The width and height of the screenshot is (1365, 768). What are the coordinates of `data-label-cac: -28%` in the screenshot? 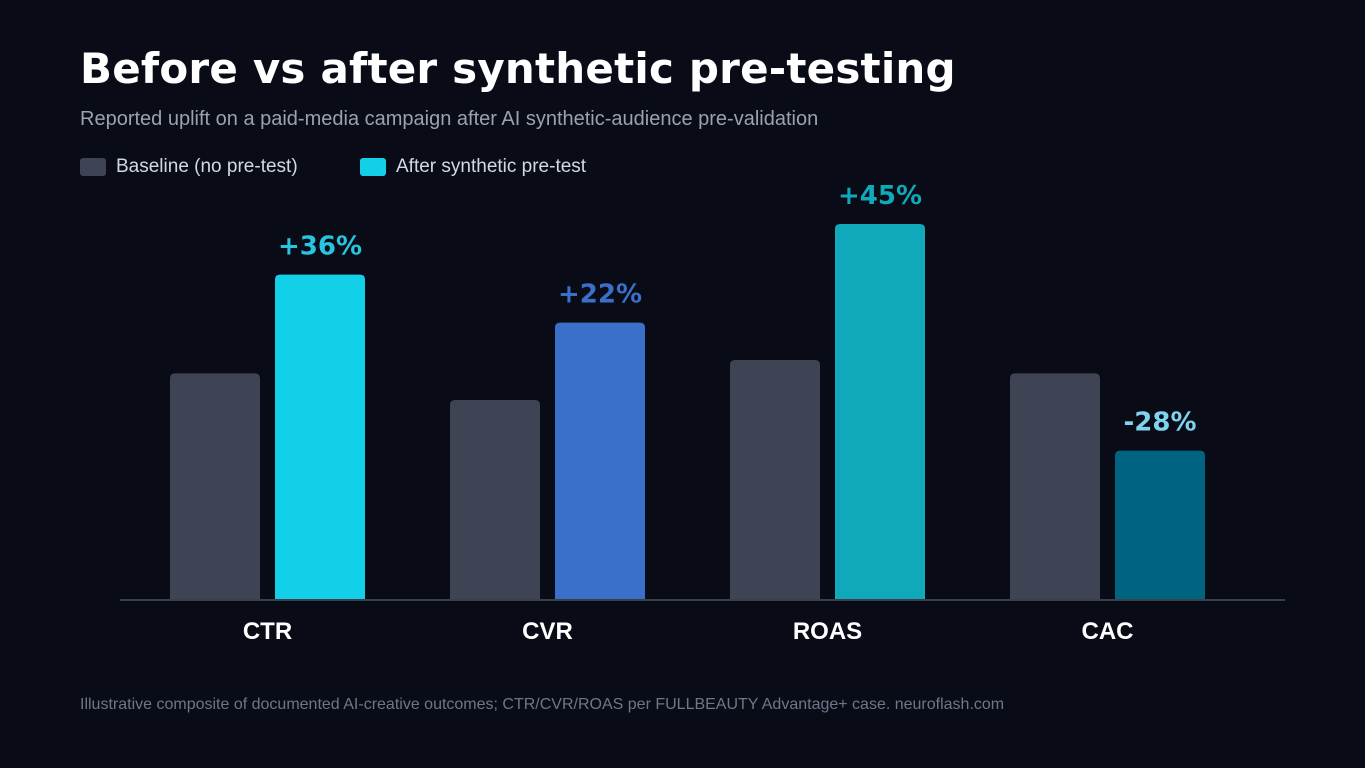 It's located at (1159, 423).